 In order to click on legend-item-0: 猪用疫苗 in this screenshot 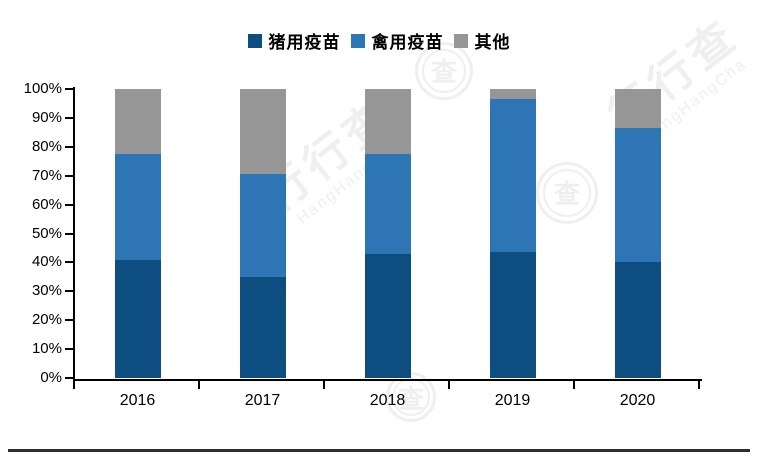, I will do `click(294, 40)`.